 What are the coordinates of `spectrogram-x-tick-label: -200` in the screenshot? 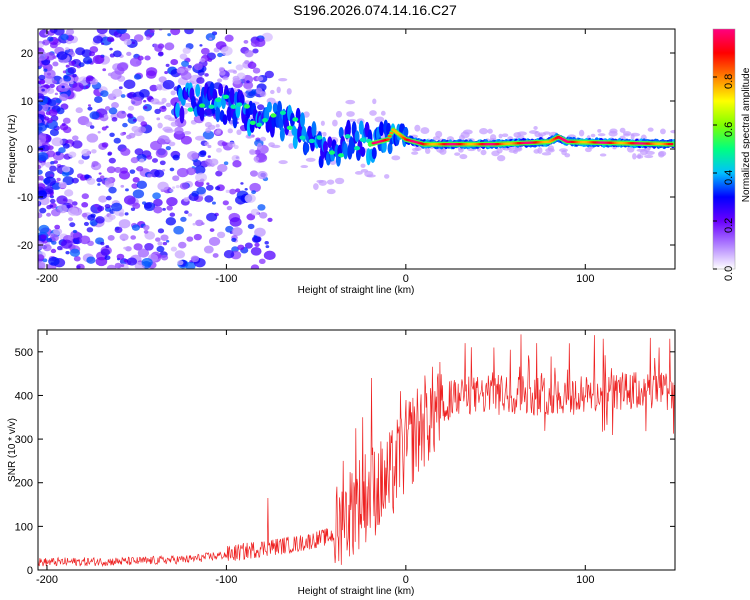 It's located at (47, 279).